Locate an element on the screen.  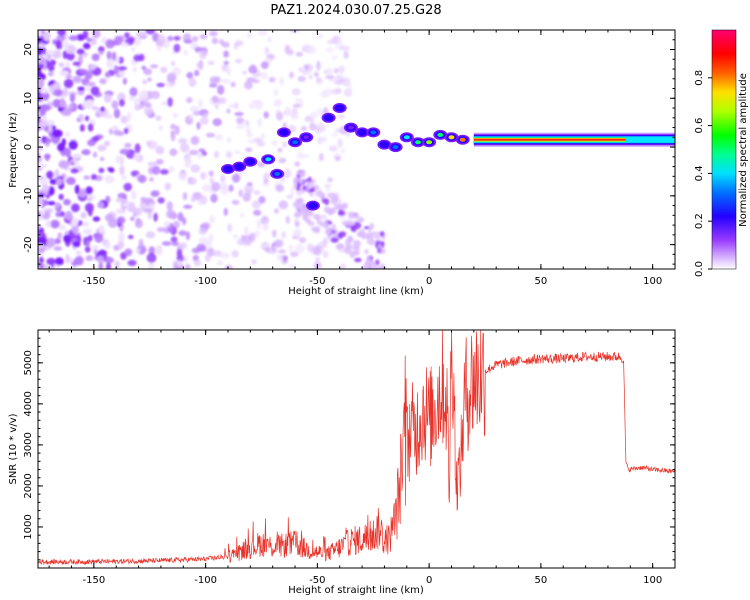
spectrogram-x-axis-label: Height of straight line (km) is located at coordinates (356, 291).